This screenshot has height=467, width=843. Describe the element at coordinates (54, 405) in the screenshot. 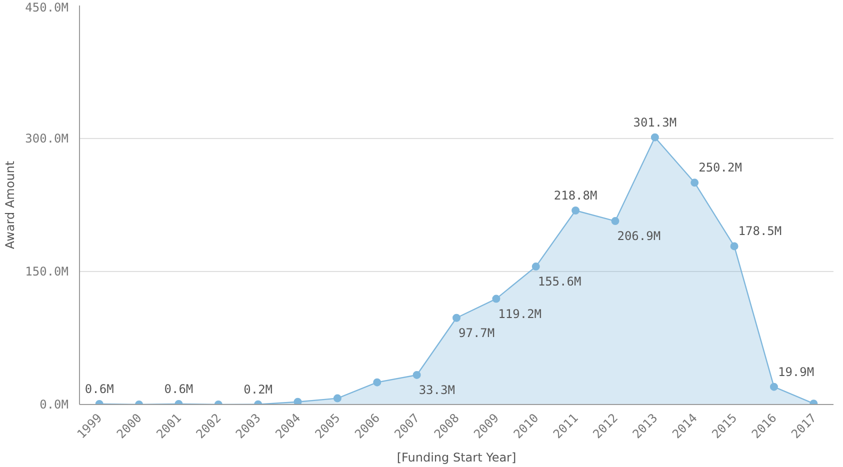

I see `y-tick-label: 0.0M` at that location.